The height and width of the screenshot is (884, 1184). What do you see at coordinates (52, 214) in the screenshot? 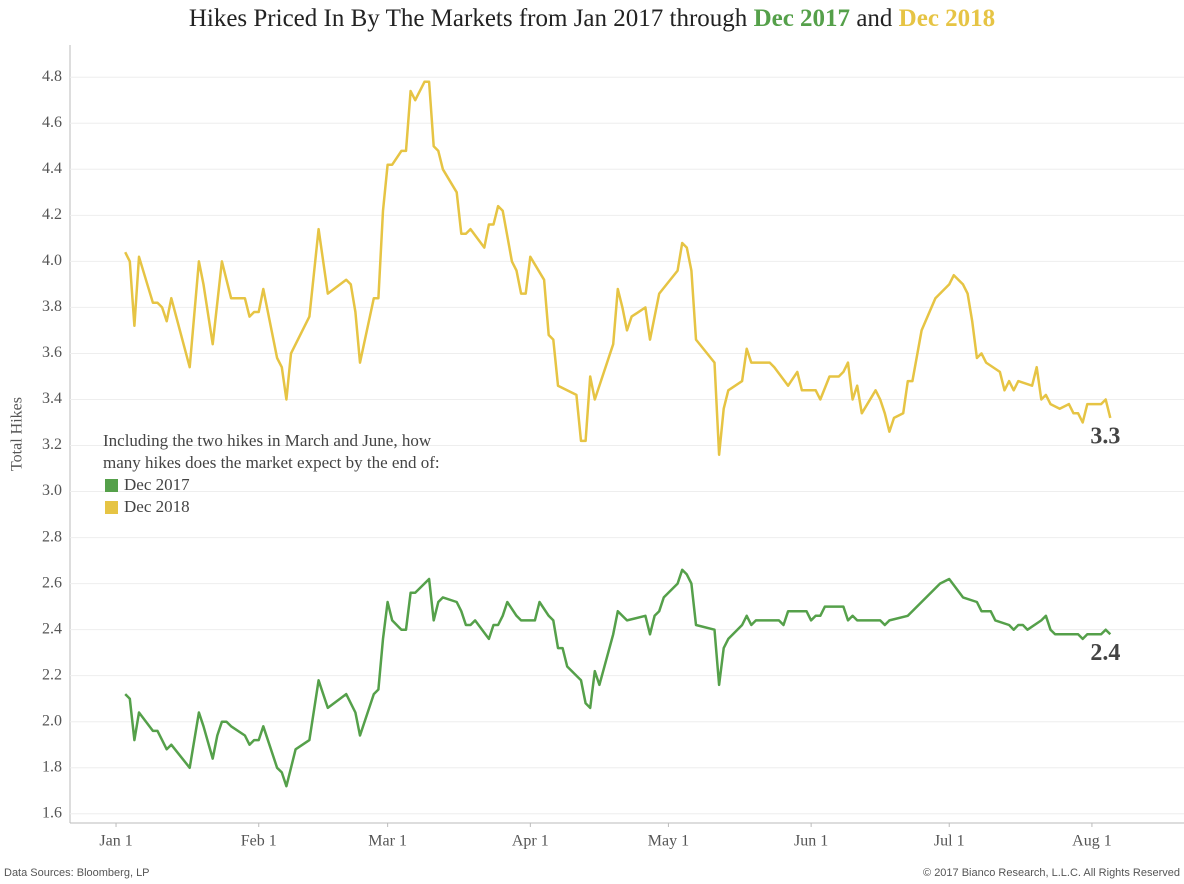
I see `y-tick-label: 4.2` at bounding box center [52, 214].